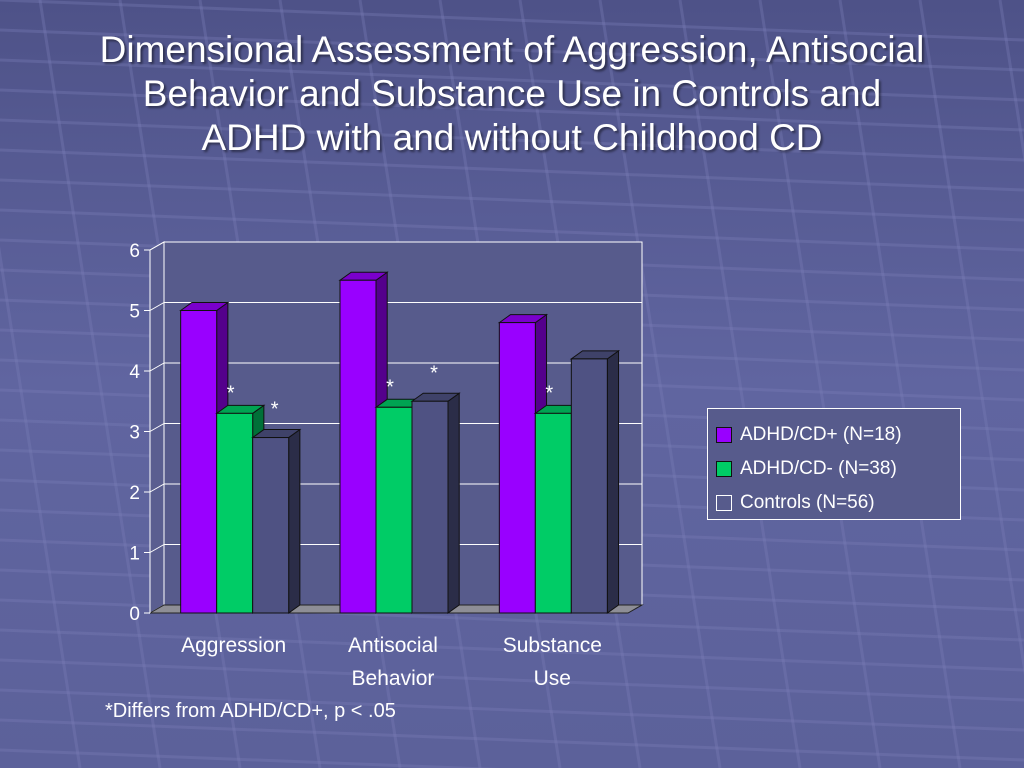 This screenshot has height=768, width=1024. Describe the element at coordinates (552, 678) in the screenshot. I see `x-category-label: Use` at that location.